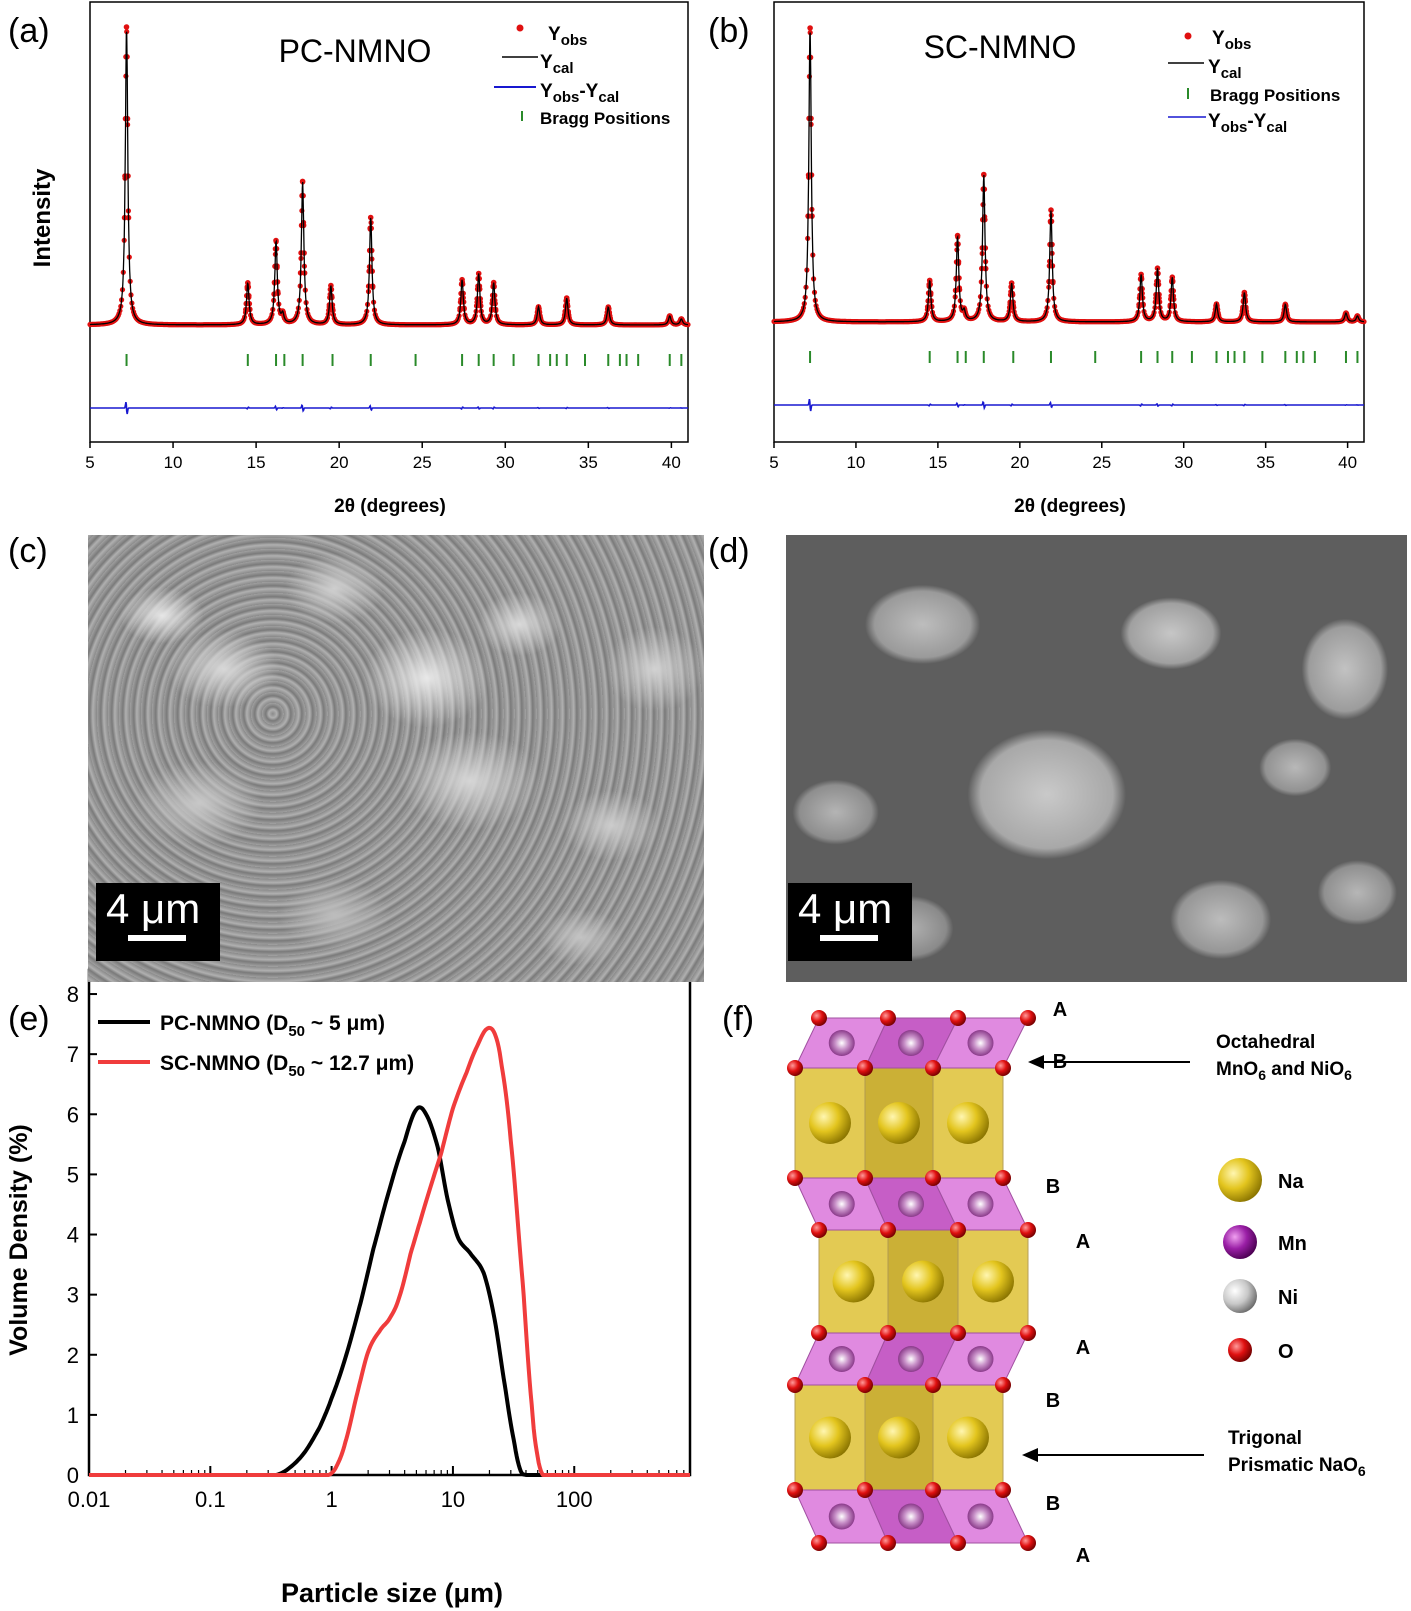  I want to click on x-tick-label: 5, so click(773, 462).